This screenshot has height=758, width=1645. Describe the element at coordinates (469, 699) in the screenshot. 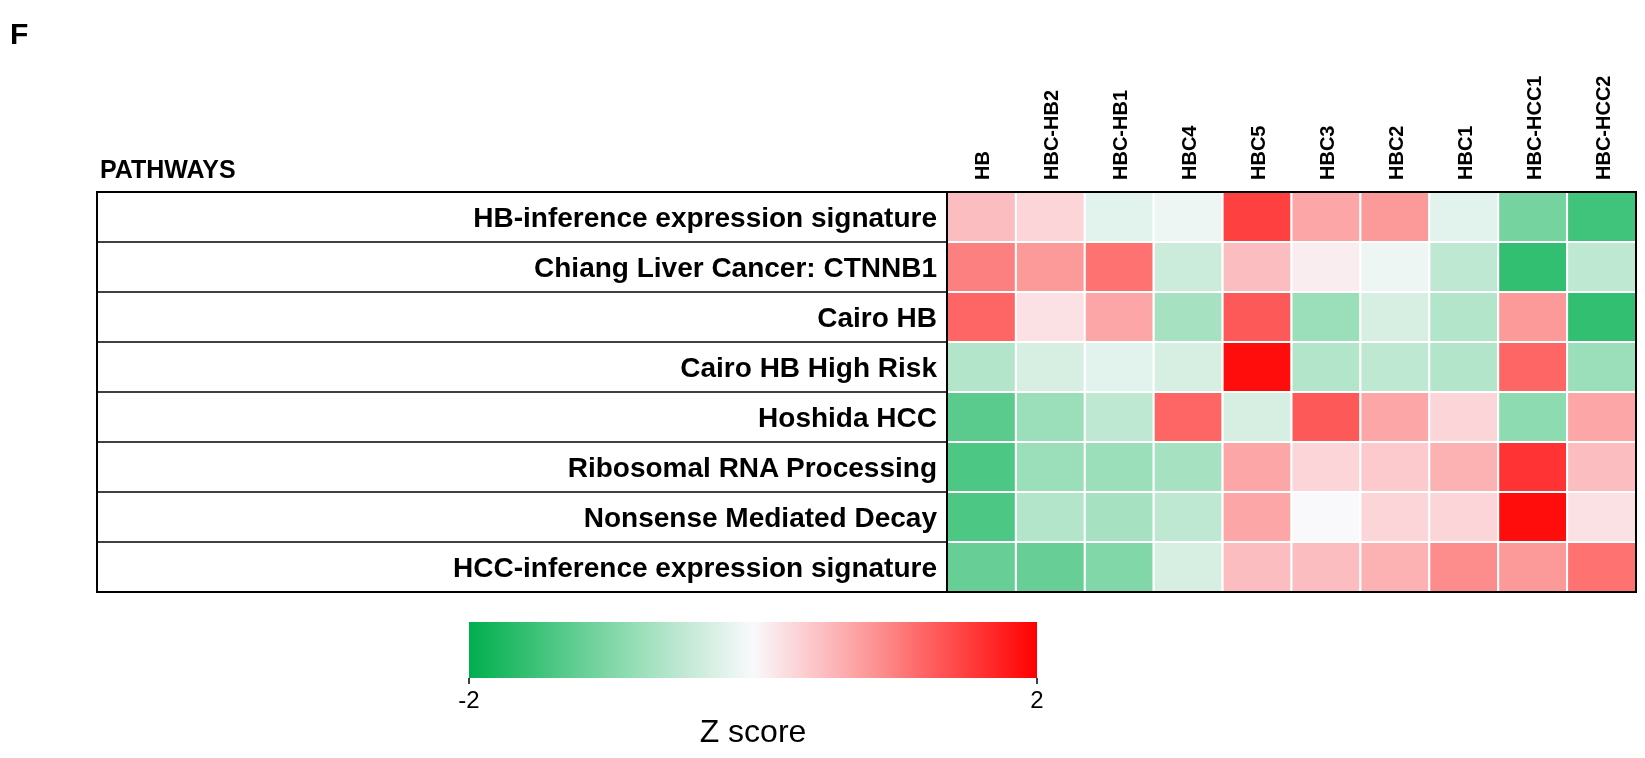

I see `color-bar-label: -2` at that location.